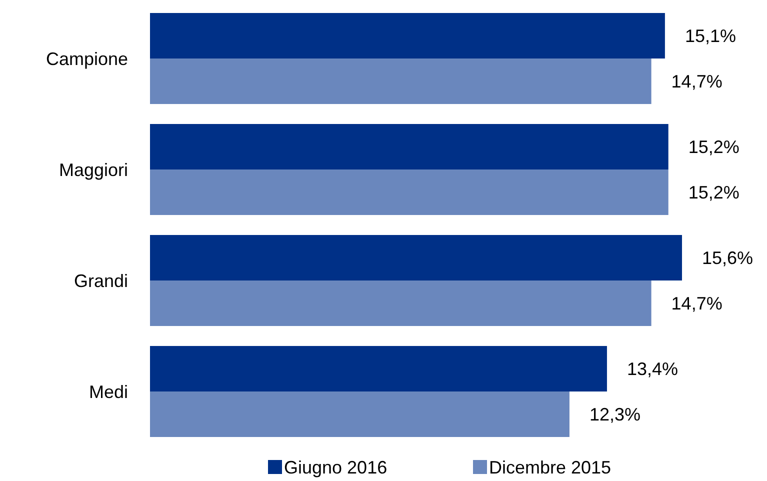 The image size is (767, 481). What do you see at coordinates (615, 414) in the screenshot?
I see `data-label: 12,3%` at bounding box center [615, 414].